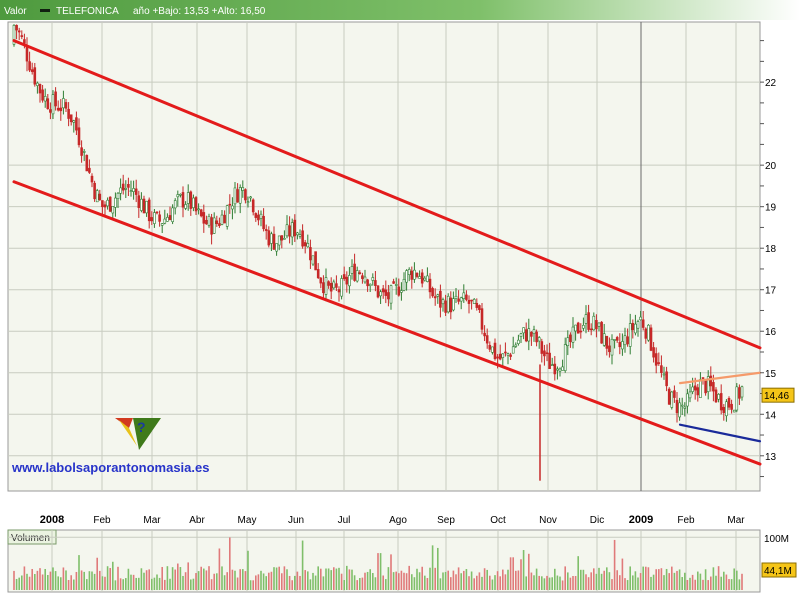 This screenshot has height=605, width=800. What do you see at coordinates (768, 259) in the screenshot?
I see `price-axis: 13 14 15 16 17 18 19 20 22` at bounding box center [768, 259].